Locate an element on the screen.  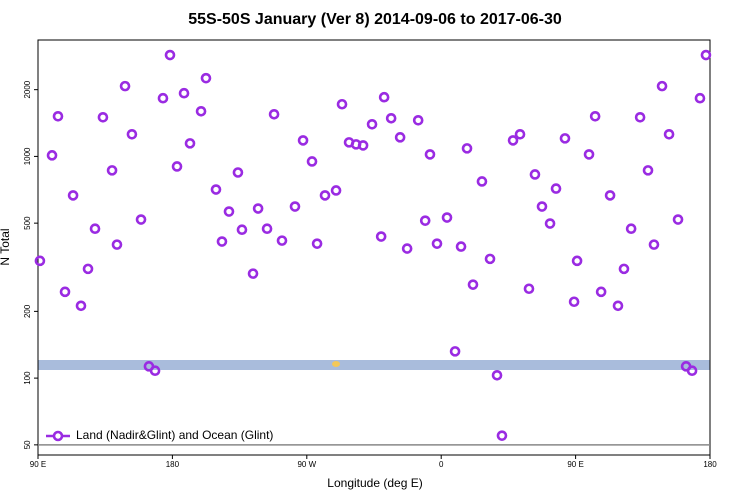
y-tick-label: 500 is located at coordinates (27, 223).